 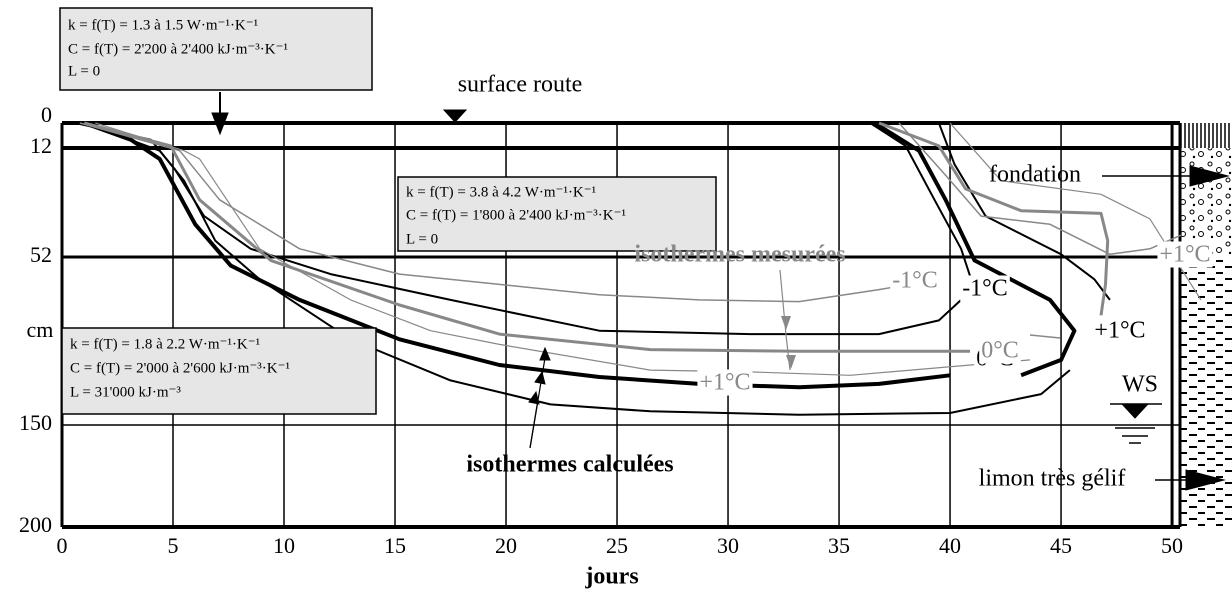 What do you see at coordinates (178, 49) in the screenshot?
I see `layer-property: C = f(T) = 2'200 à 2'400 kJ·m⁻³·K⁻¹` at bounding box center [178, 49].